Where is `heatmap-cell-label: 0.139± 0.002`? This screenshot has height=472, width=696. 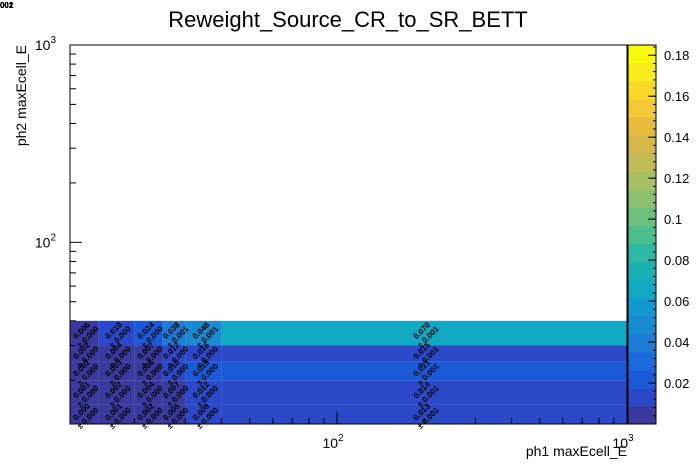
heatmap-cell-label: 0.139± 0.002 is located at coordinates (7, 5).